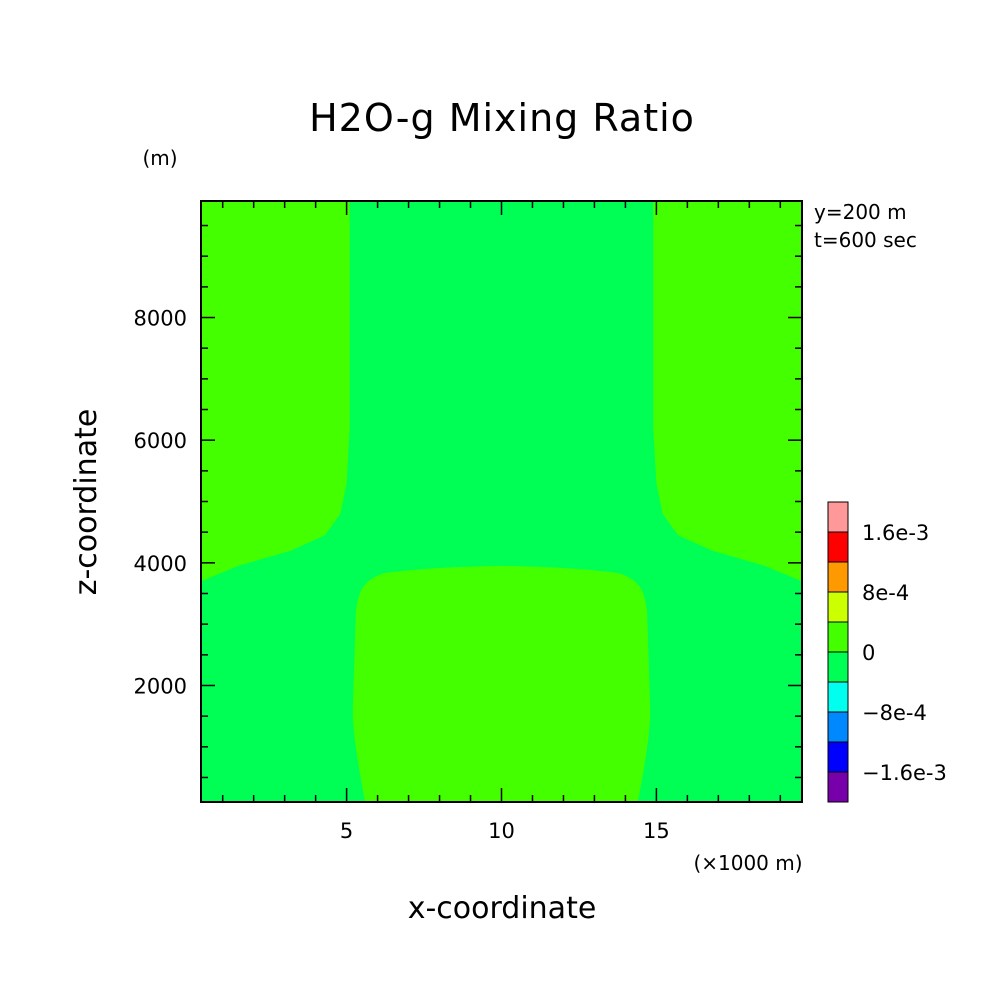 This screenshot has width=1004, height=1004. What do you see at coordinates (656, 831) in the screenshot?
I see `x-tick-label: 15` at bounding box center [656, 831].